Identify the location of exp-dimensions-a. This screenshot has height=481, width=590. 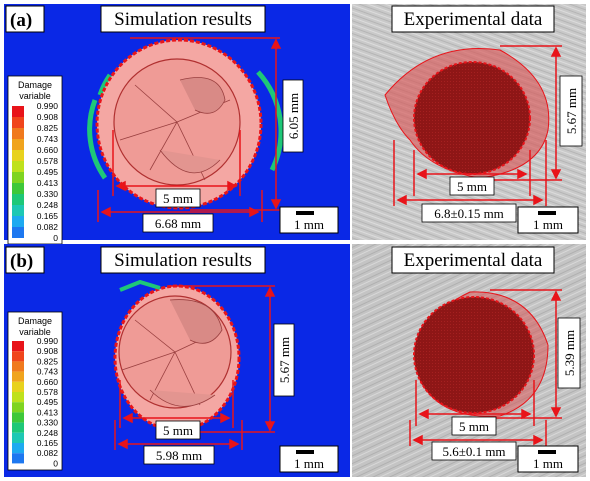
(477, 125).